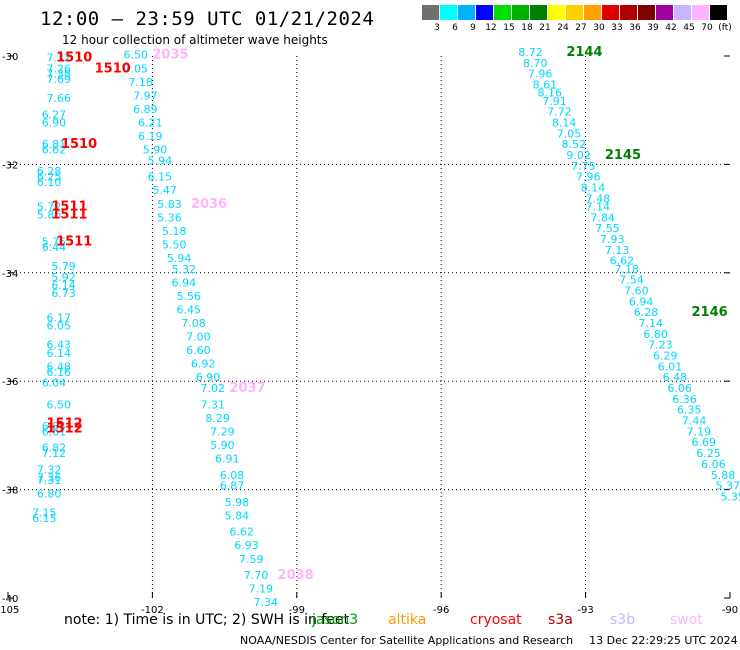 The image size is (740, 650). What do you see at coordinates (54, 453) in the screenshot?
I see `wave-height-point: 7.12` at bounding box center [54, 453].